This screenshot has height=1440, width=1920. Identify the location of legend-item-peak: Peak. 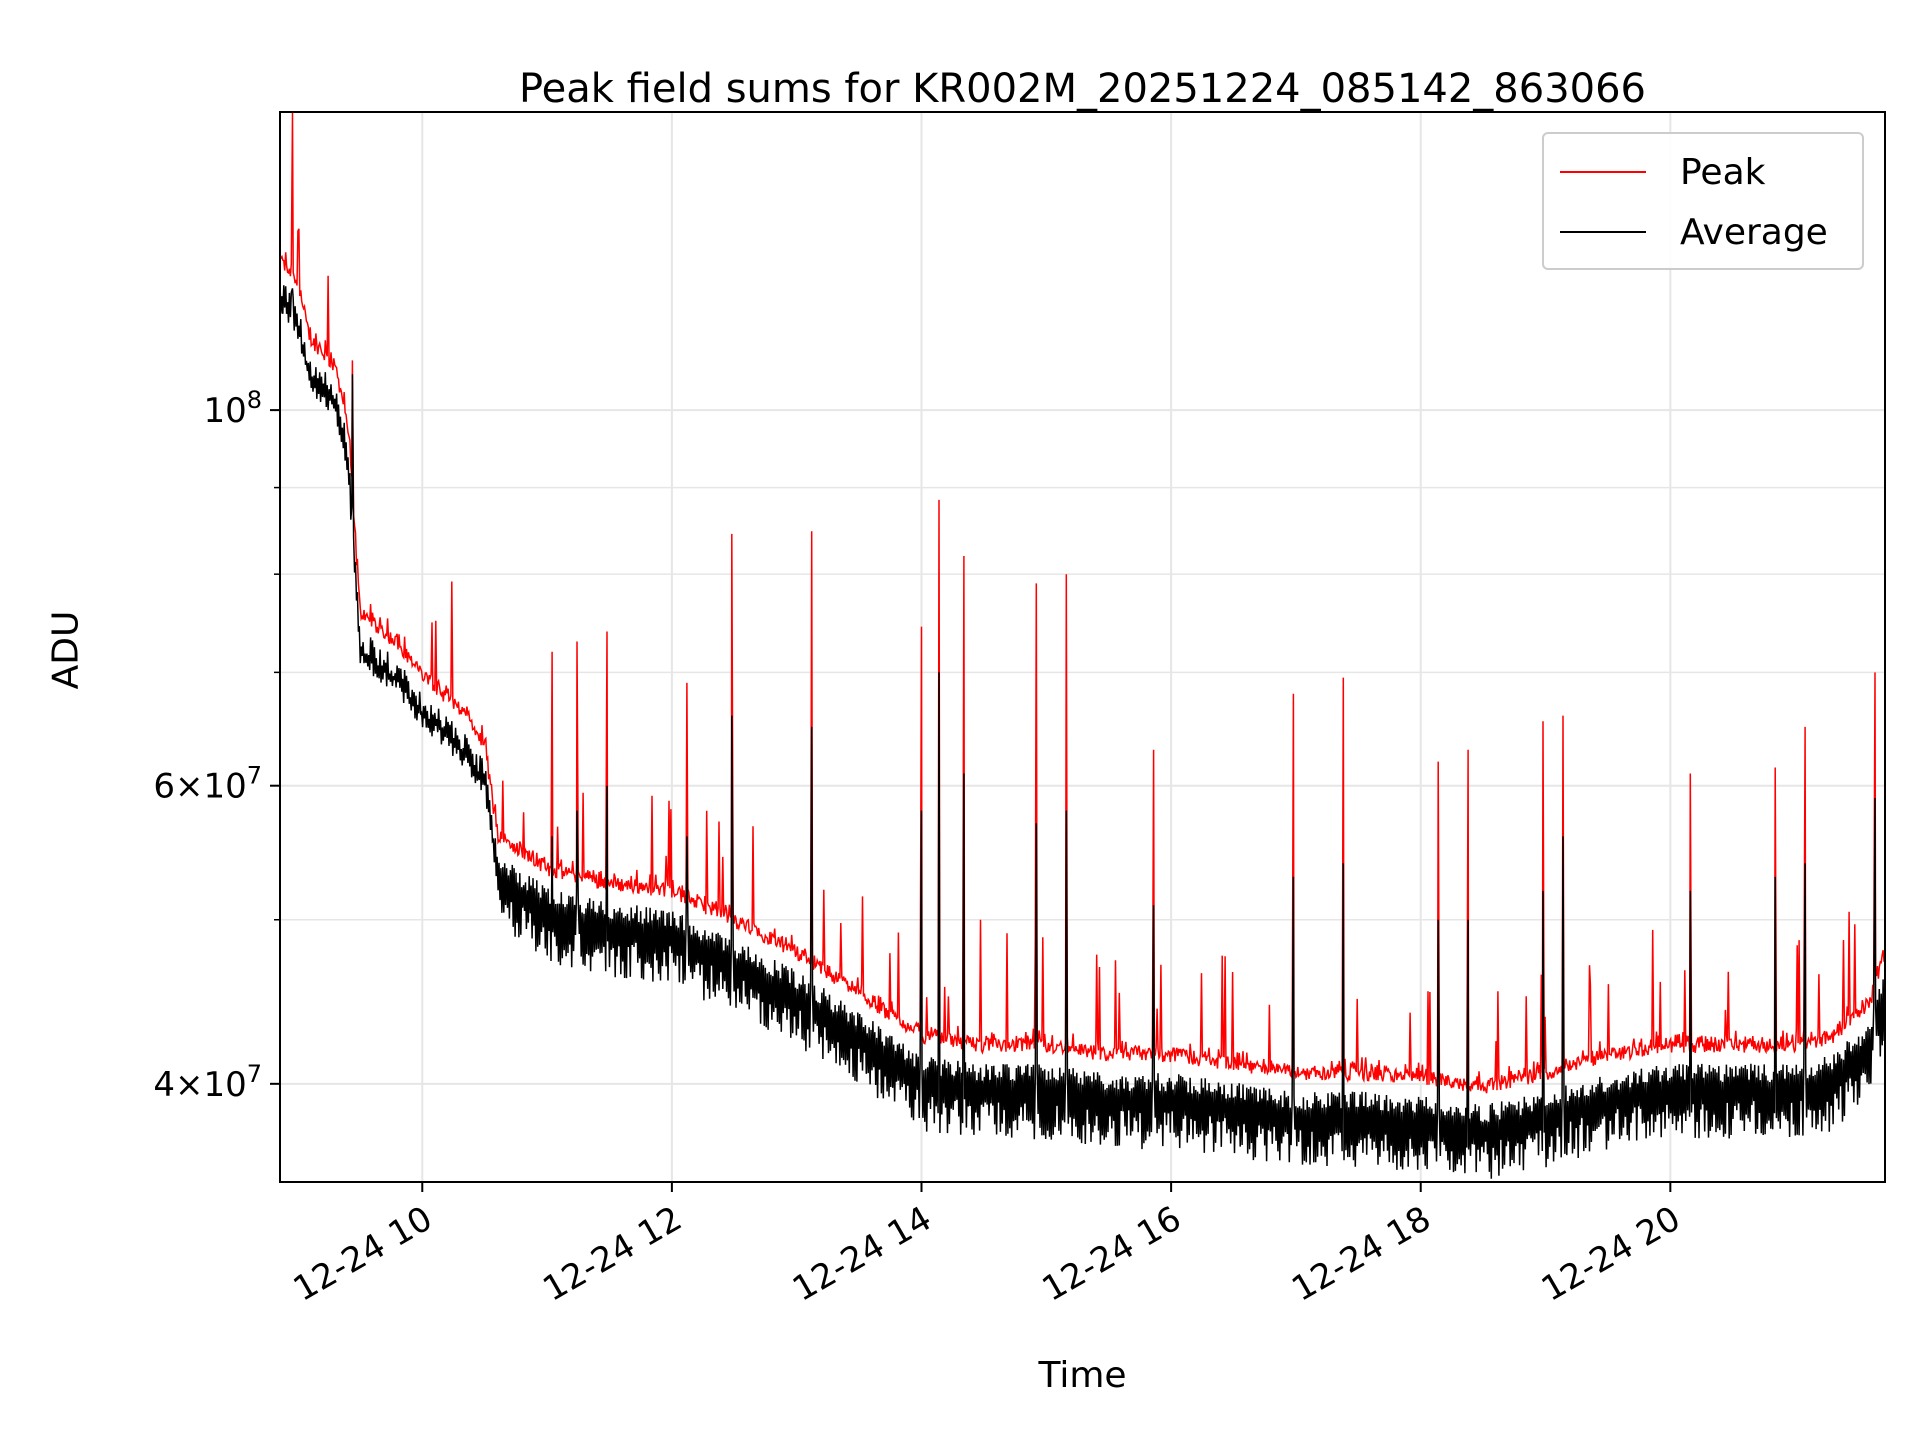
(1663, 172).